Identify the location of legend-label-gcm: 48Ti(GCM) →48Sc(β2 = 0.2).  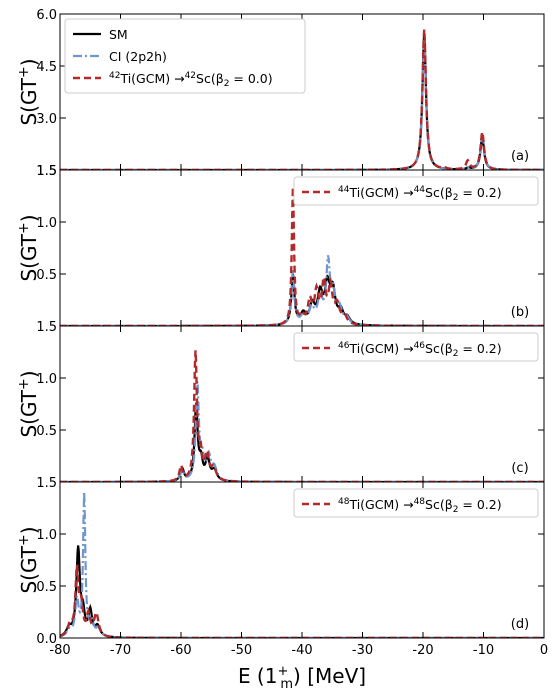
(420, 506).